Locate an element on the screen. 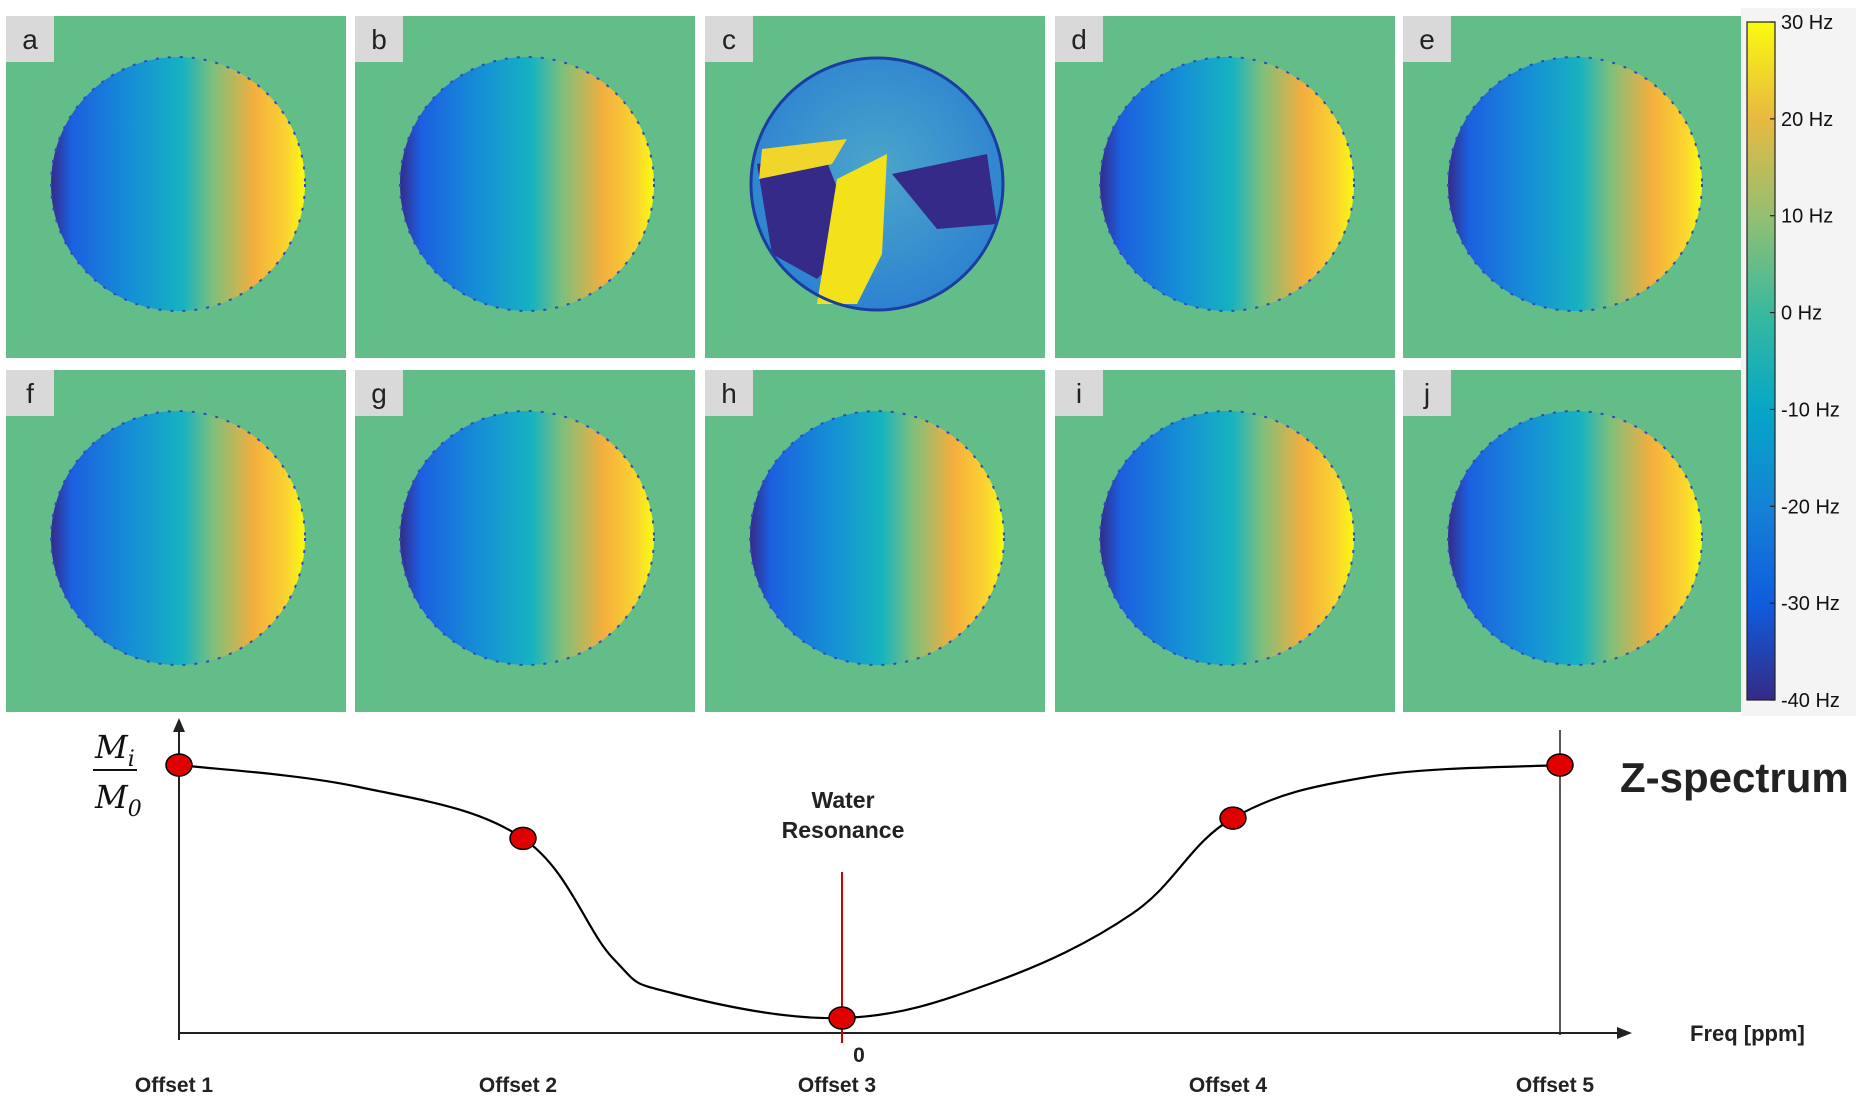 Image resolution: width=1875 pixels, height=1097 pixels. offset-label: Offset 2 is located at coordinates (518, 1085).